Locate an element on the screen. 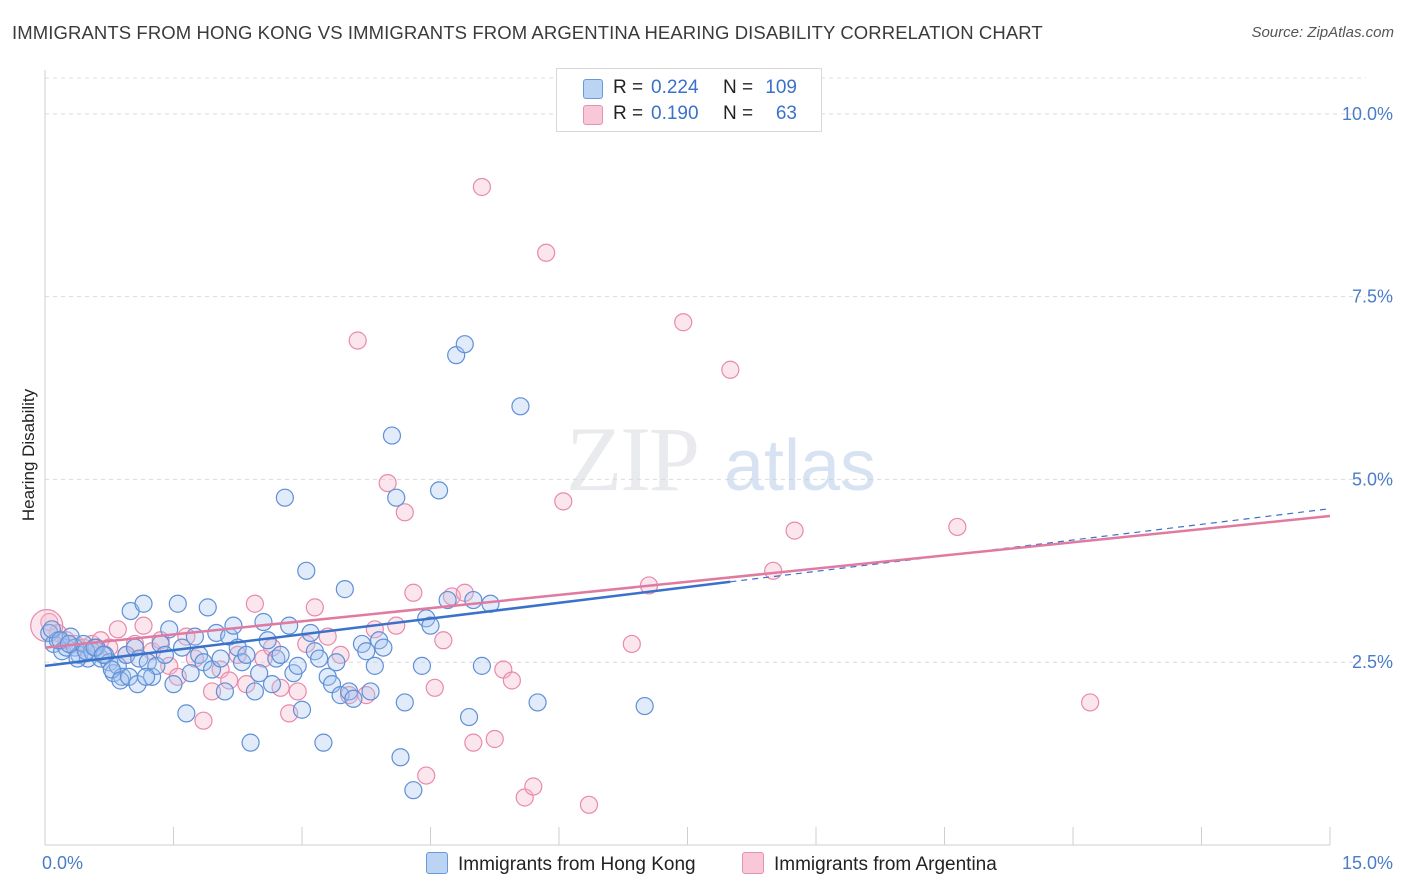 This screenshot has height=892, width=1406. legend-r-value: 0.190 is located at coordinates (675, 113).